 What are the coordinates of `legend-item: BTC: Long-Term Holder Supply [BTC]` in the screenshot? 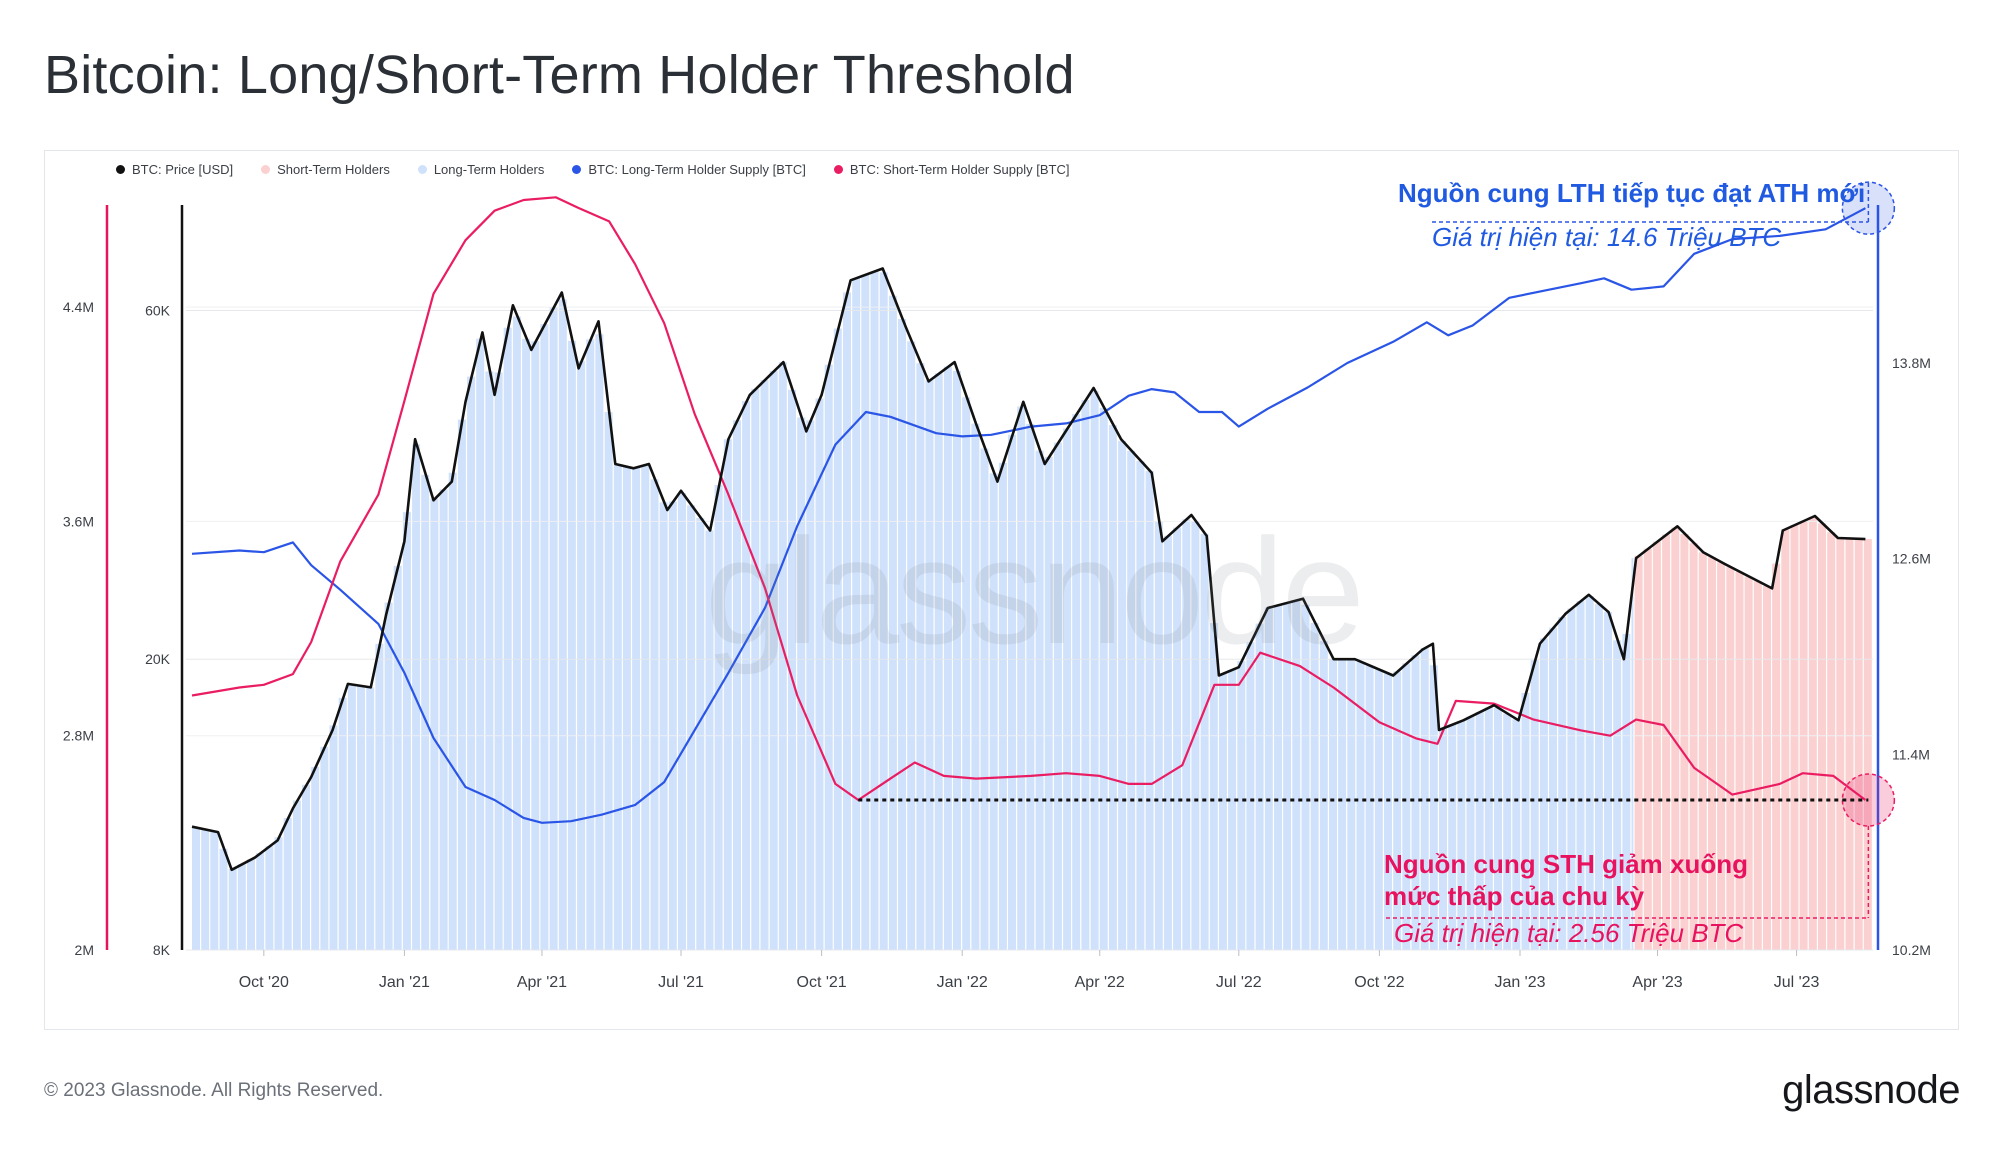 It's located at (689, 169).